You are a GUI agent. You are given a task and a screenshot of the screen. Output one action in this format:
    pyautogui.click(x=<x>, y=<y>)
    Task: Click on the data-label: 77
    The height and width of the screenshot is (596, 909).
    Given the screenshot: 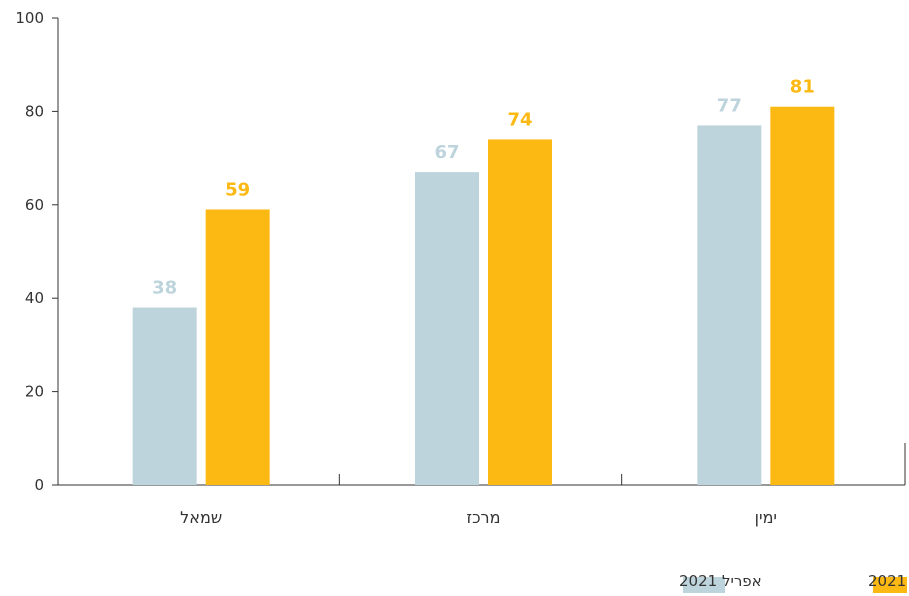 What is the action you would take?
    pyautogui.click(x=729, y=105)
    